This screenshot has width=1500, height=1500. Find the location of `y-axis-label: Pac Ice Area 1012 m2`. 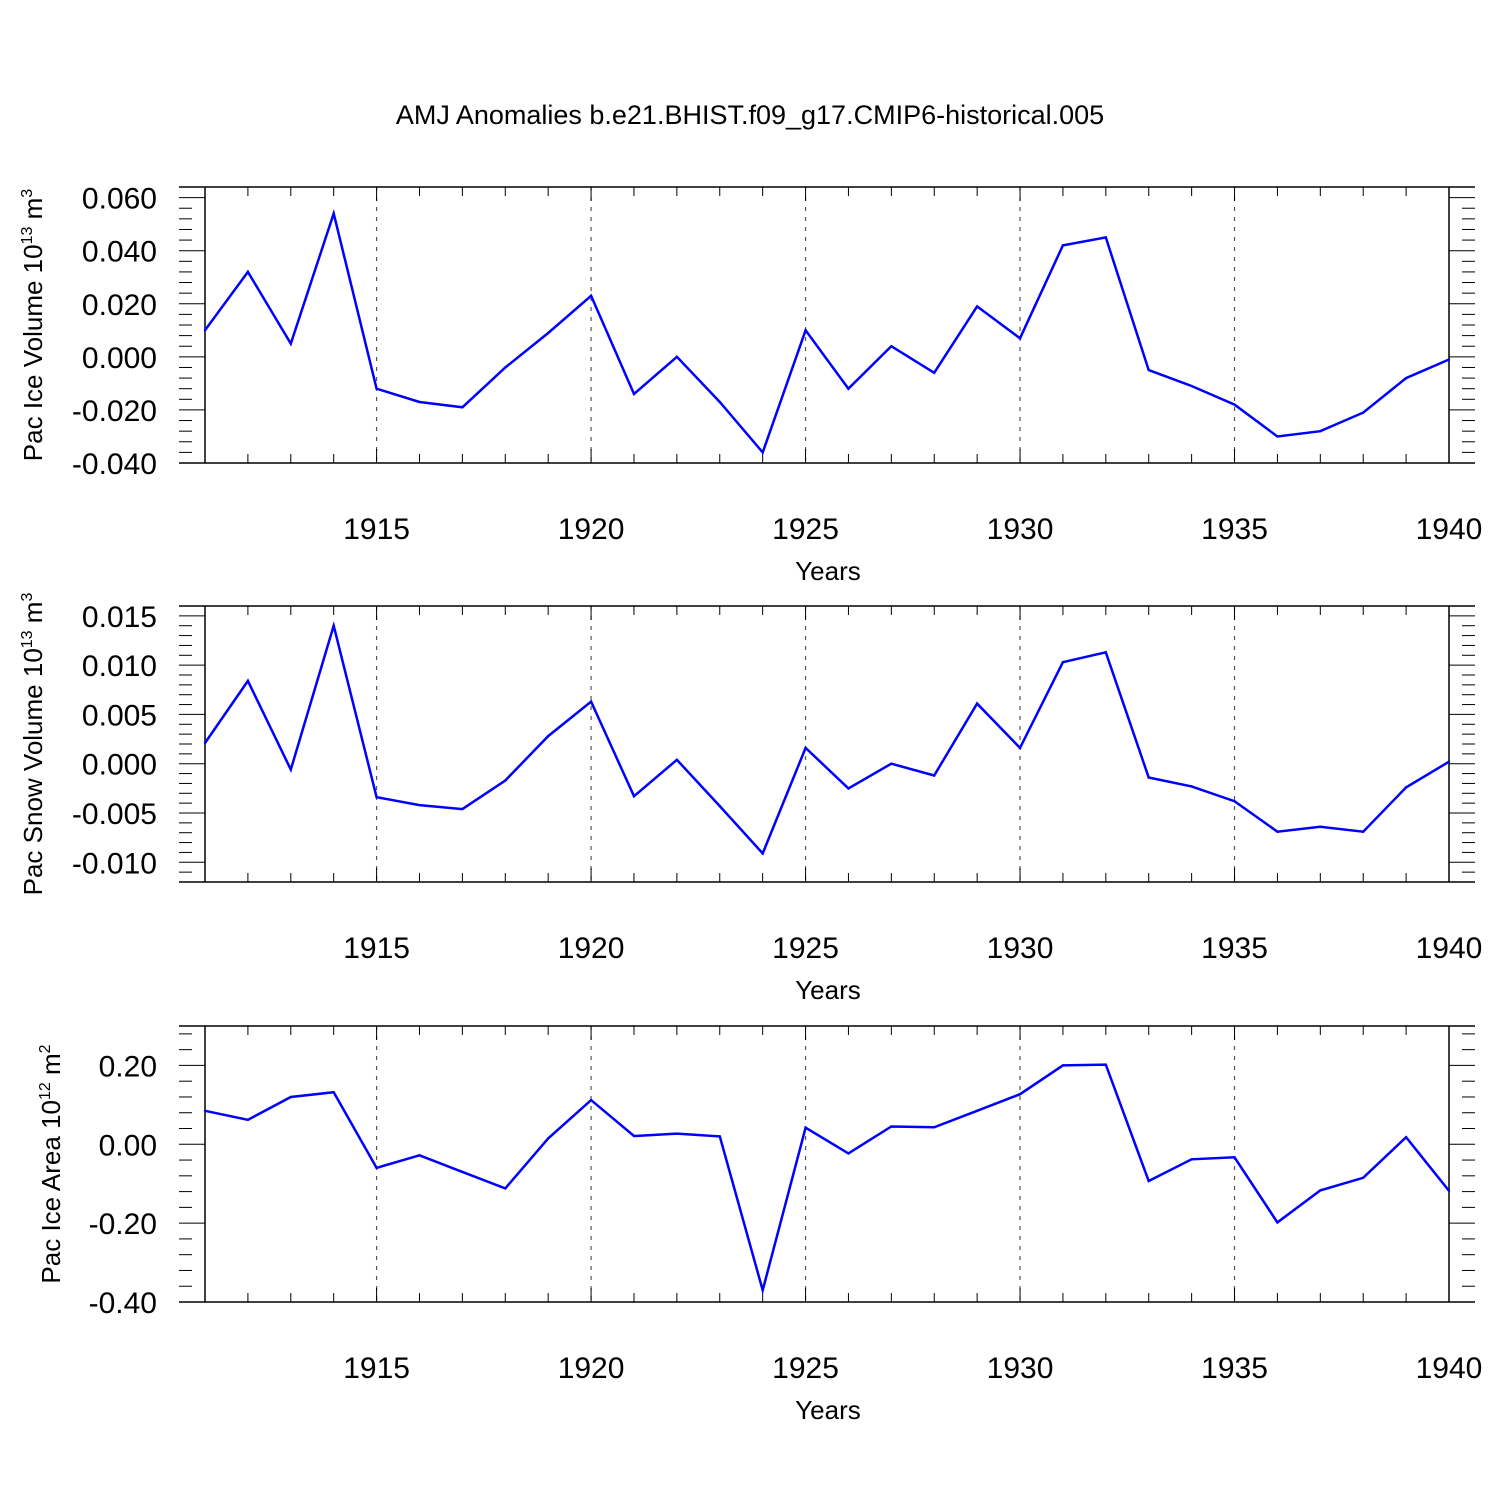

y-axis-label: Pac Ice Area 1012 m2 is located at coordinates (51, 1163).